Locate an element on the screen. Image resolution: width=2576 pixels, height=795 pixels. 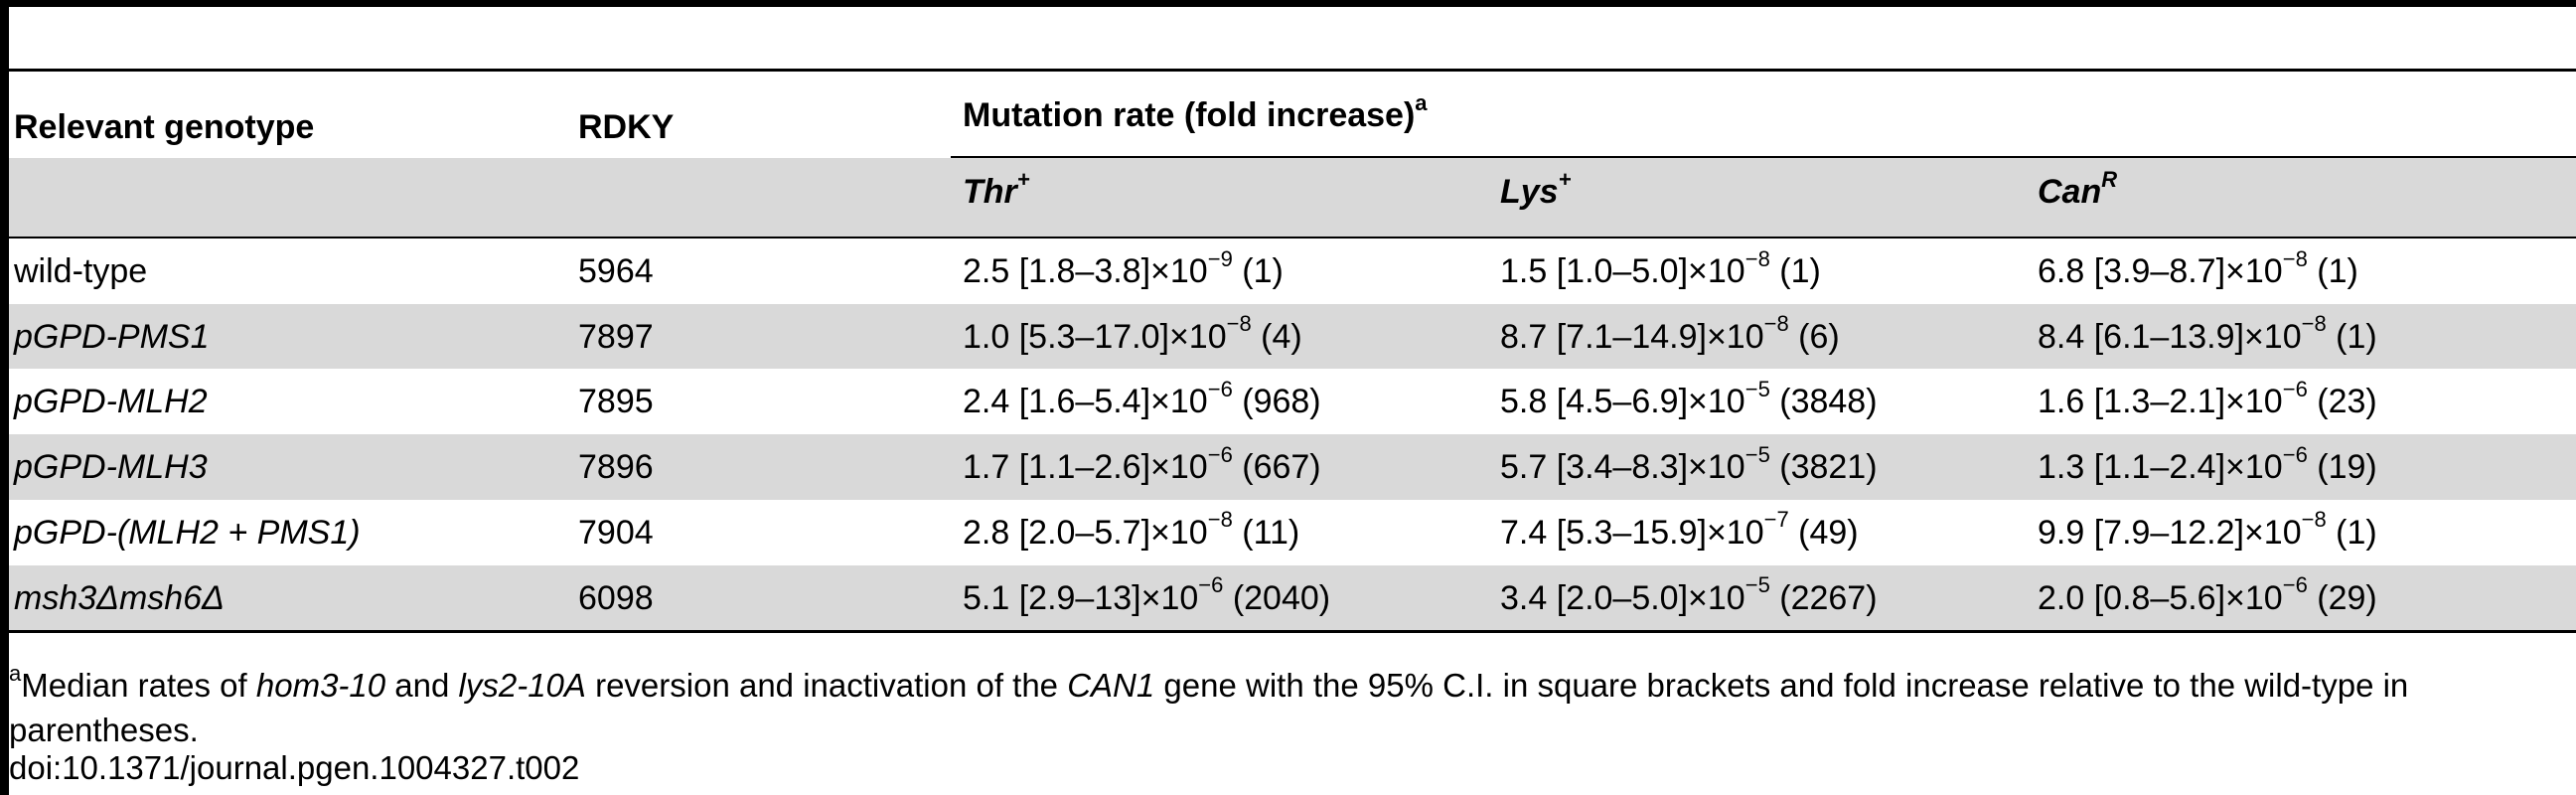
header-genotype: Relevant genotype is located at coordinates (165, 127).